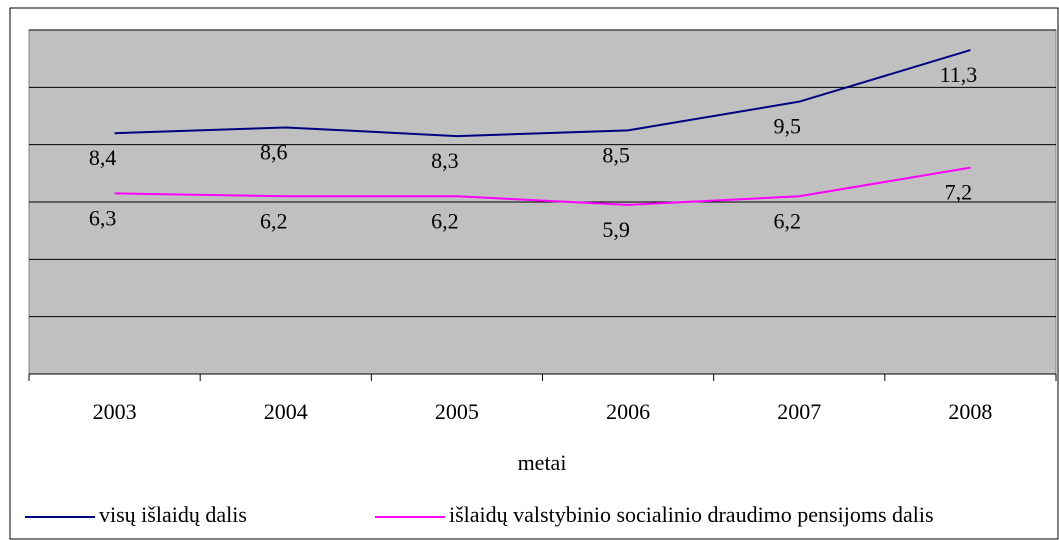  I want to click on data-label: 8,3, so click(445, 160).